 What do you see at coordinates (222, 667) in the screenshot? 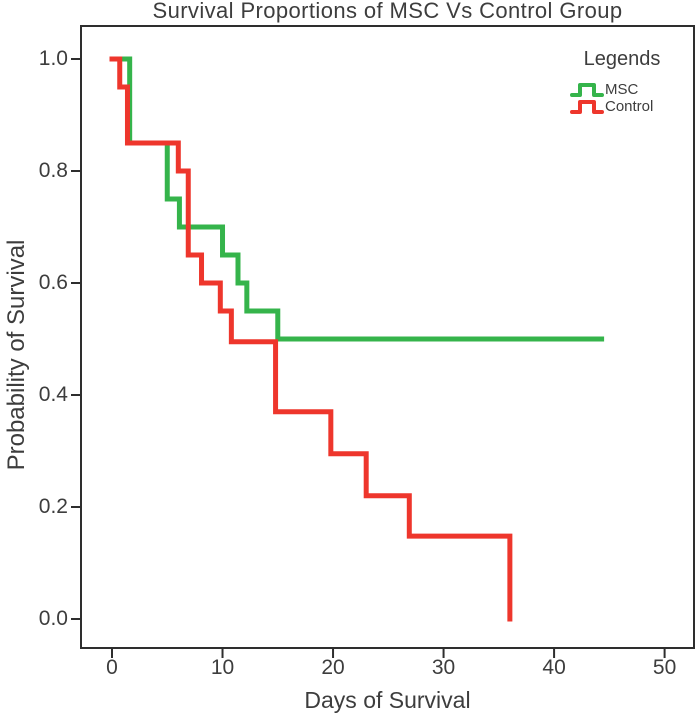
I see `x-tick-label: 10` at bounding box center [222, 667].